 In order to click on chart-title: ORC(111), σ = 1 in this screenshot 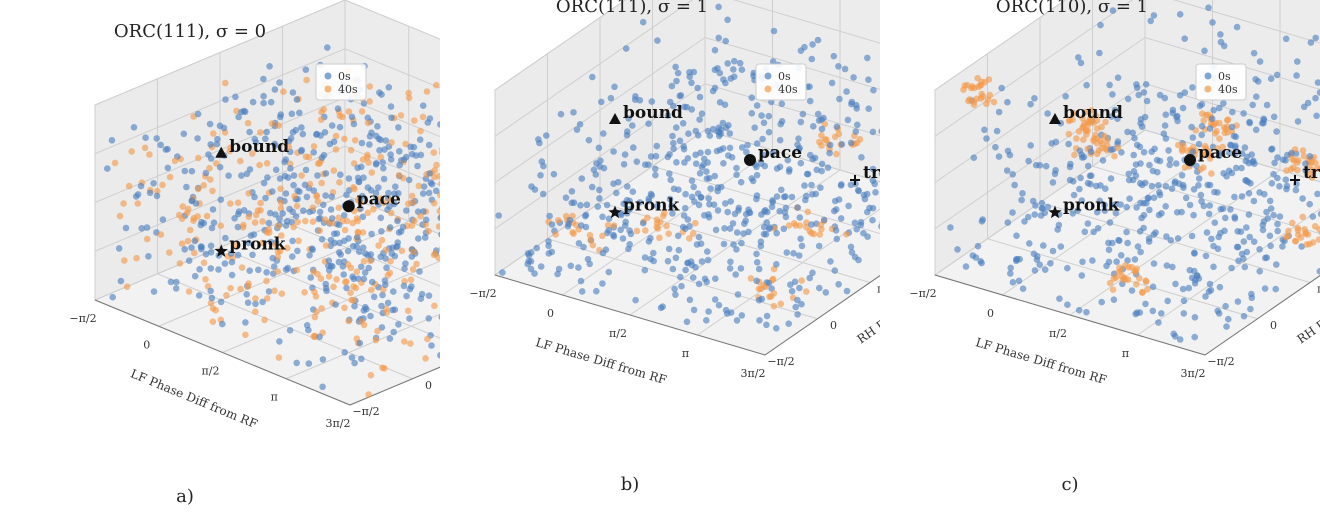, I will do `click(632, 8)`.